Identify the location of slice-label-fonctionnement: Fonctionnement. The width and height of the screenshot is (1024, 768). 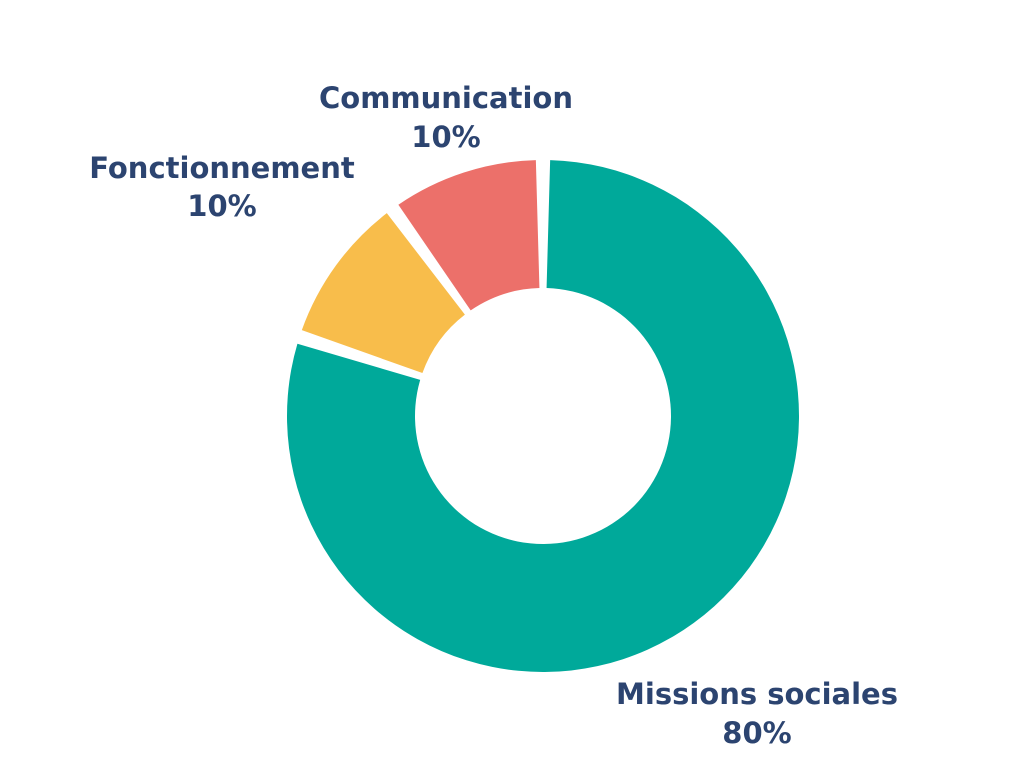
(222, 168).